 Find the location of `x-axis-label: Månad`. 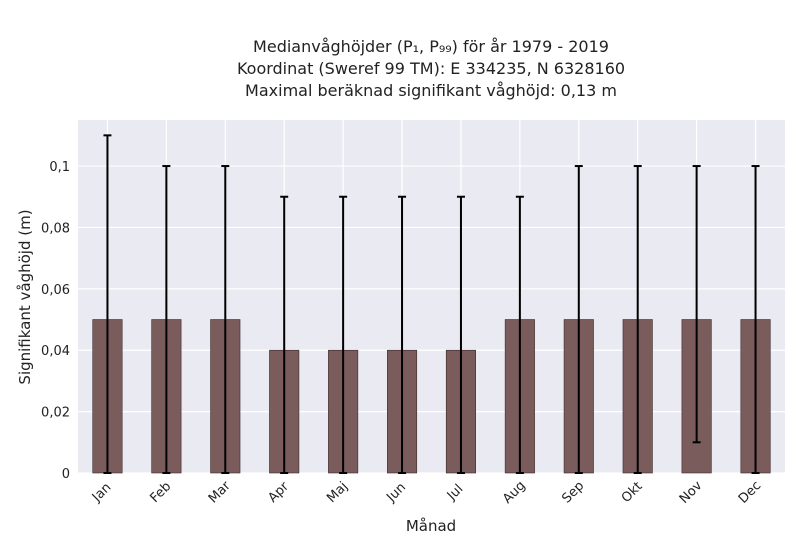

x-axis-label: Månad is located at coordinates (431, 526).